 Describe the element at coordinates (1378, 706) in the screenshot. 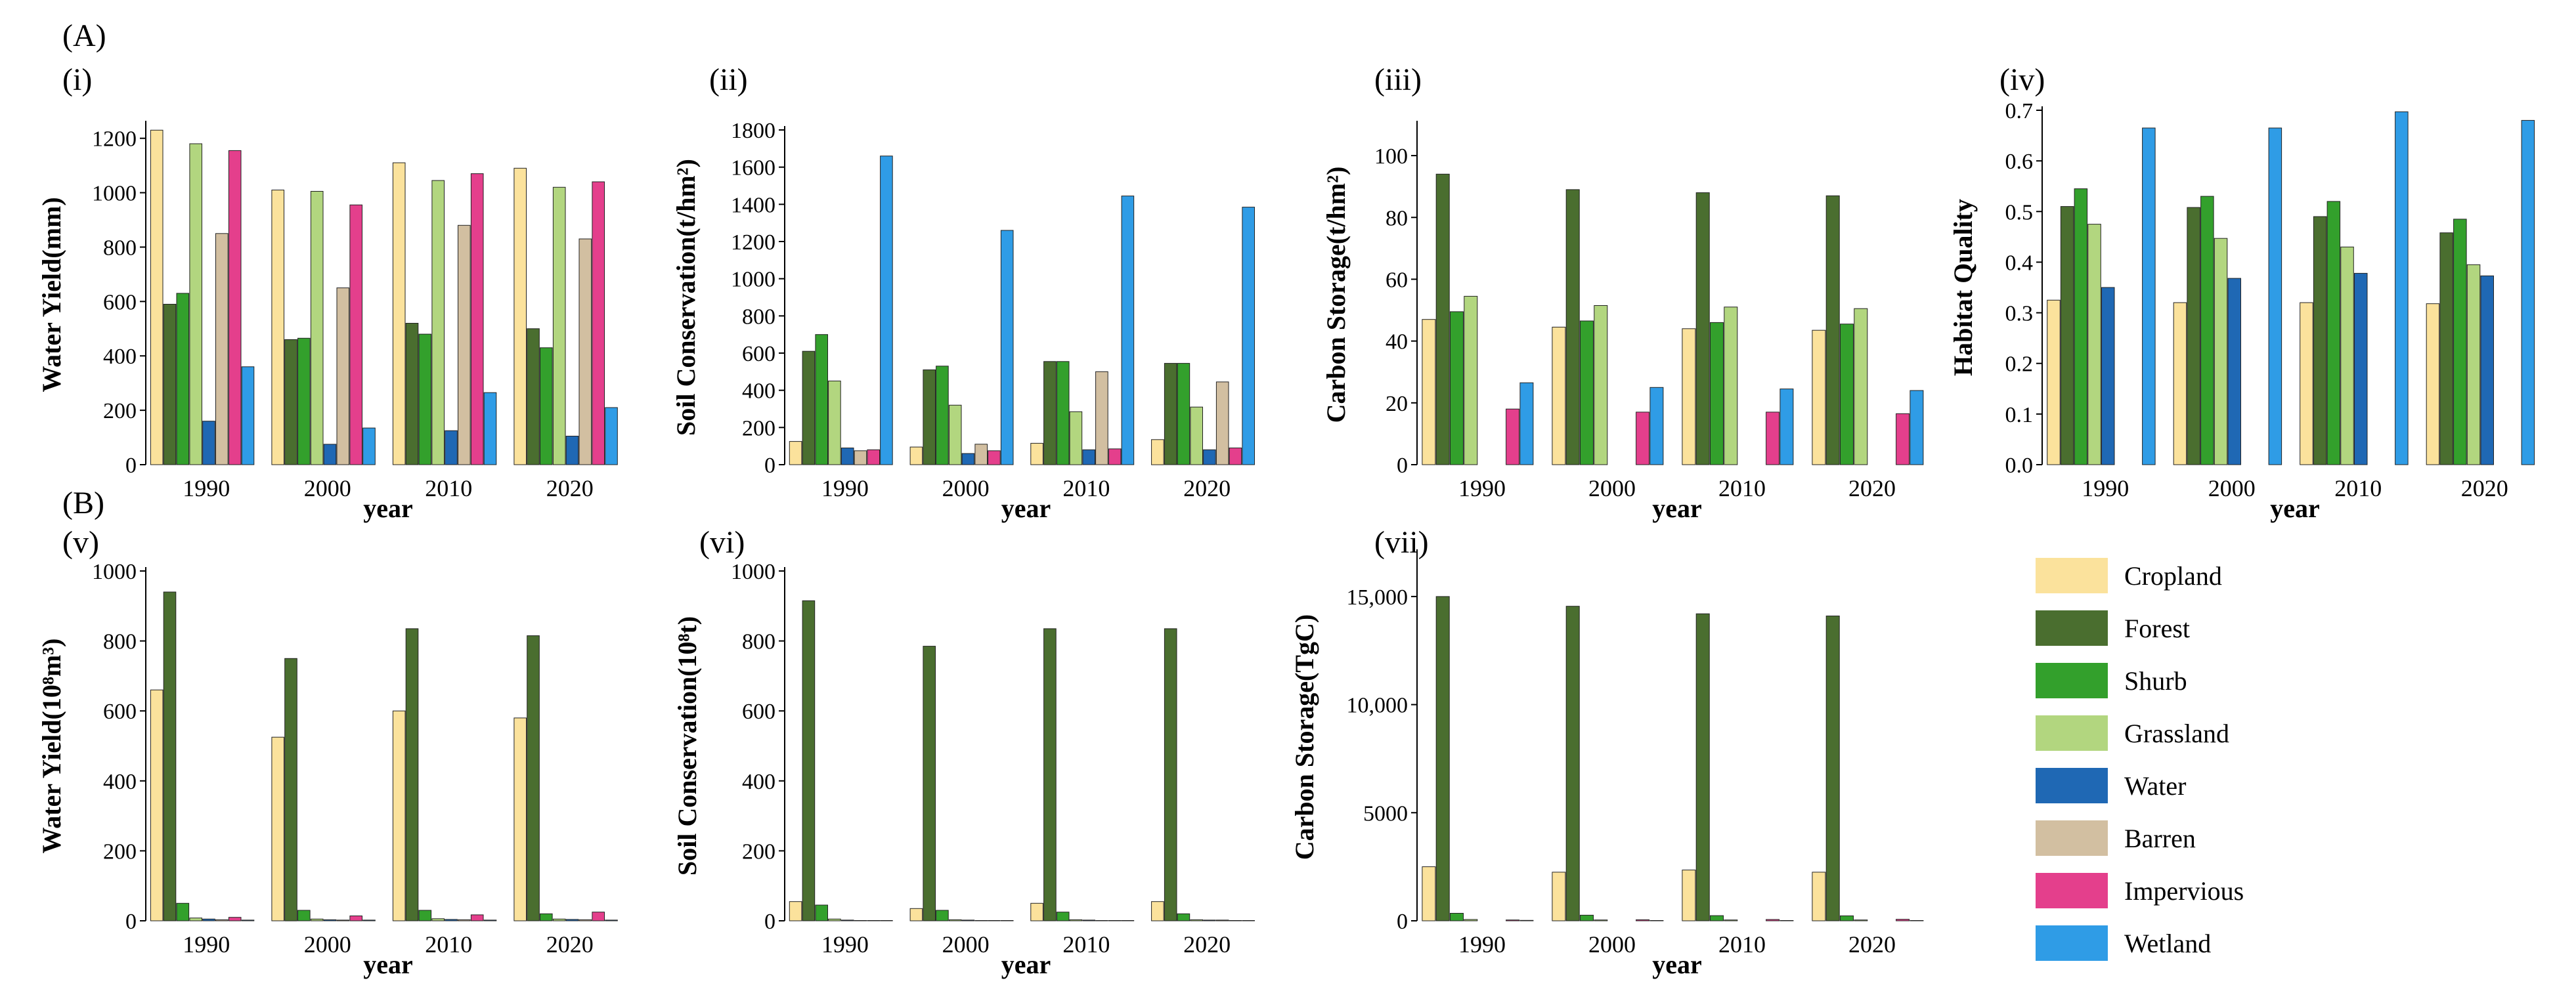

I see `y-tick-label: 10,000` at that location.